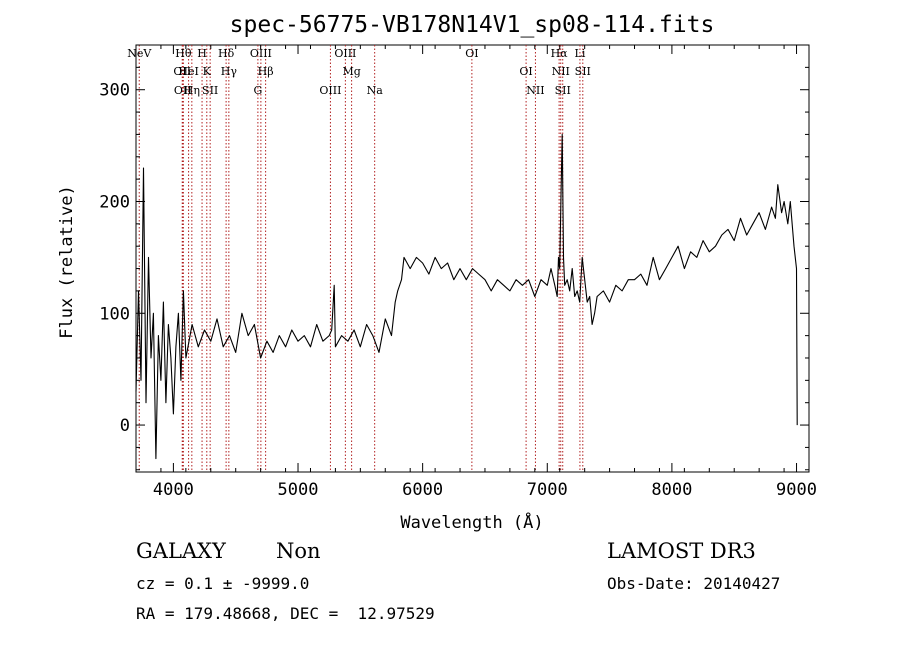 The image size is (900, 649). Describe the element at coordinates (796, 490) in the screenshot. I see `x-tick-label: 9000` at that location.